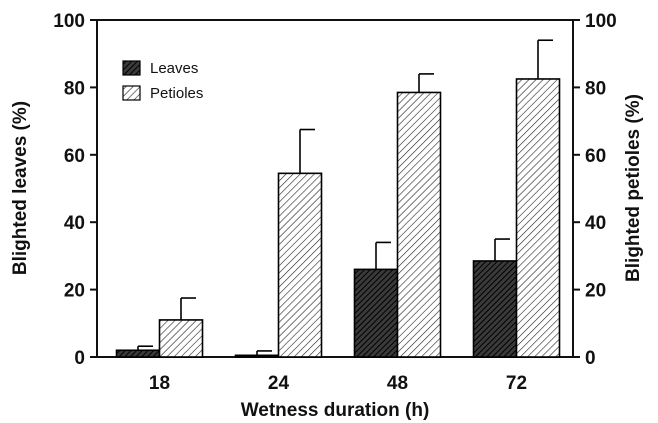  What do you see at coordinates (162, 81) in the screenshot?
I see `legend: Leaves Petioles` at bounding box center [162, 81].